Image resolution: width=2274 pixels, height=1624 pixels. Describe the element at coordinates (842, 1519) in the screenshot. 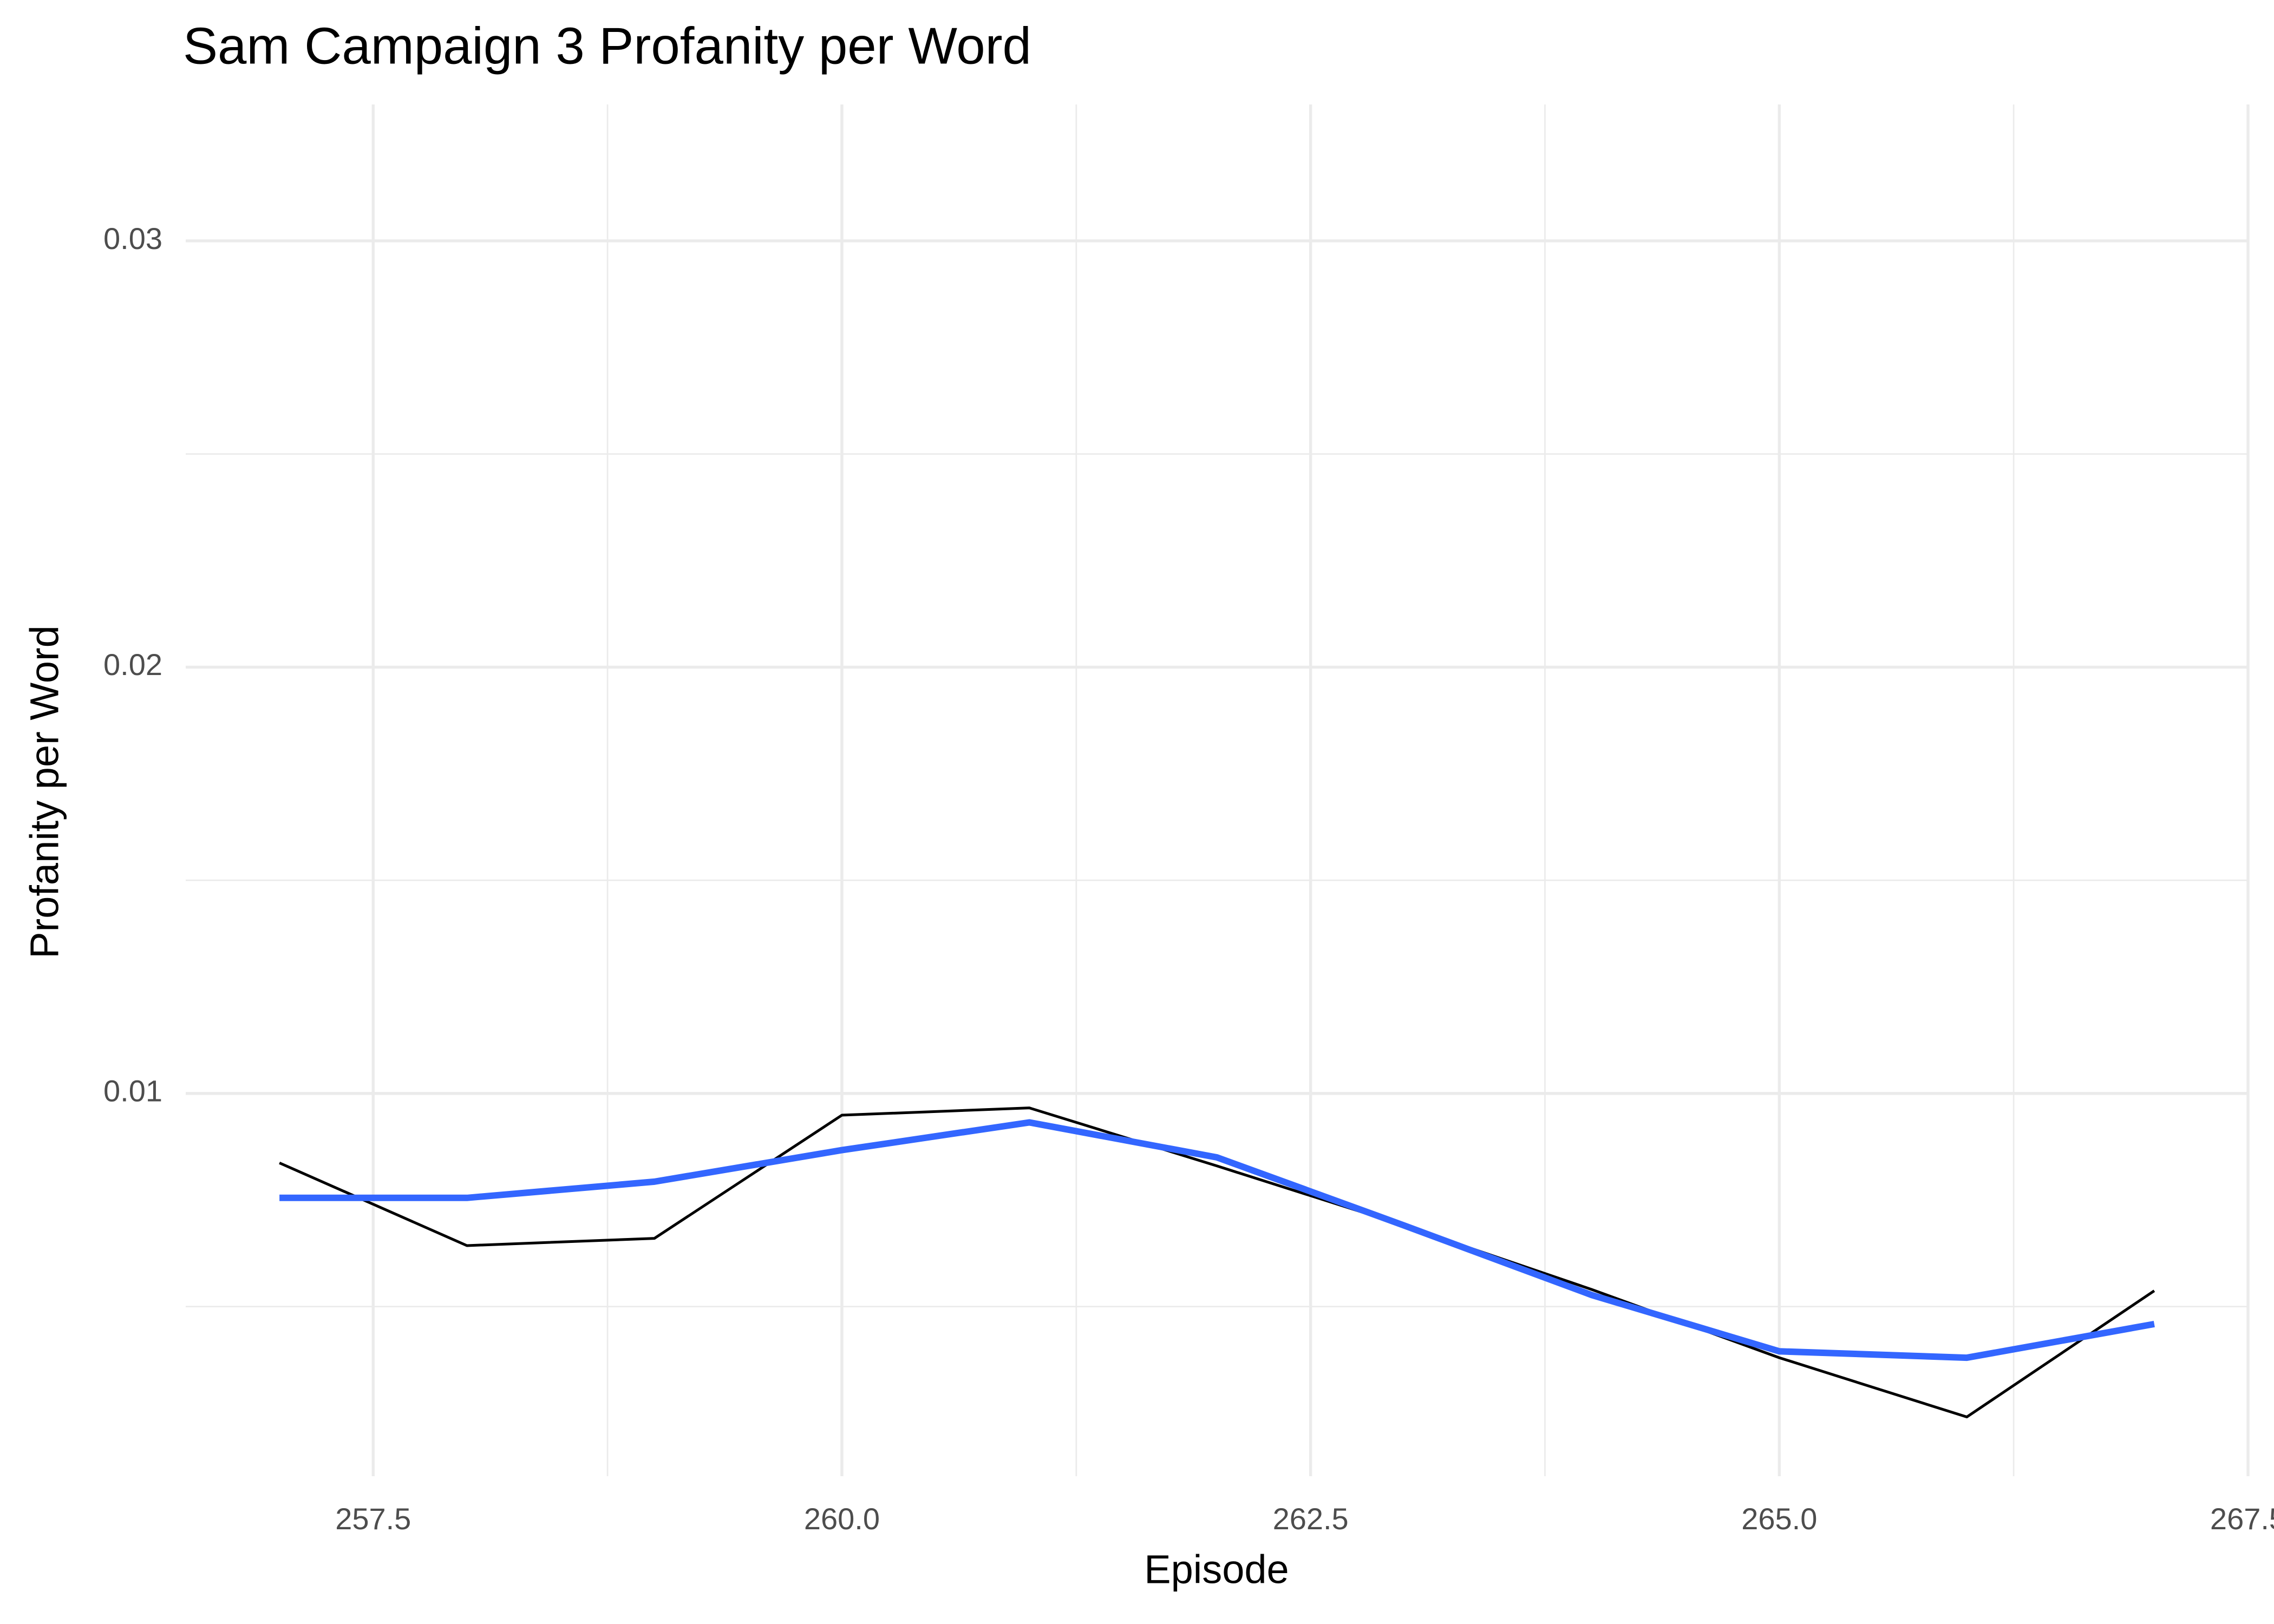

I see `x-tick-label: 260.0` at that location.